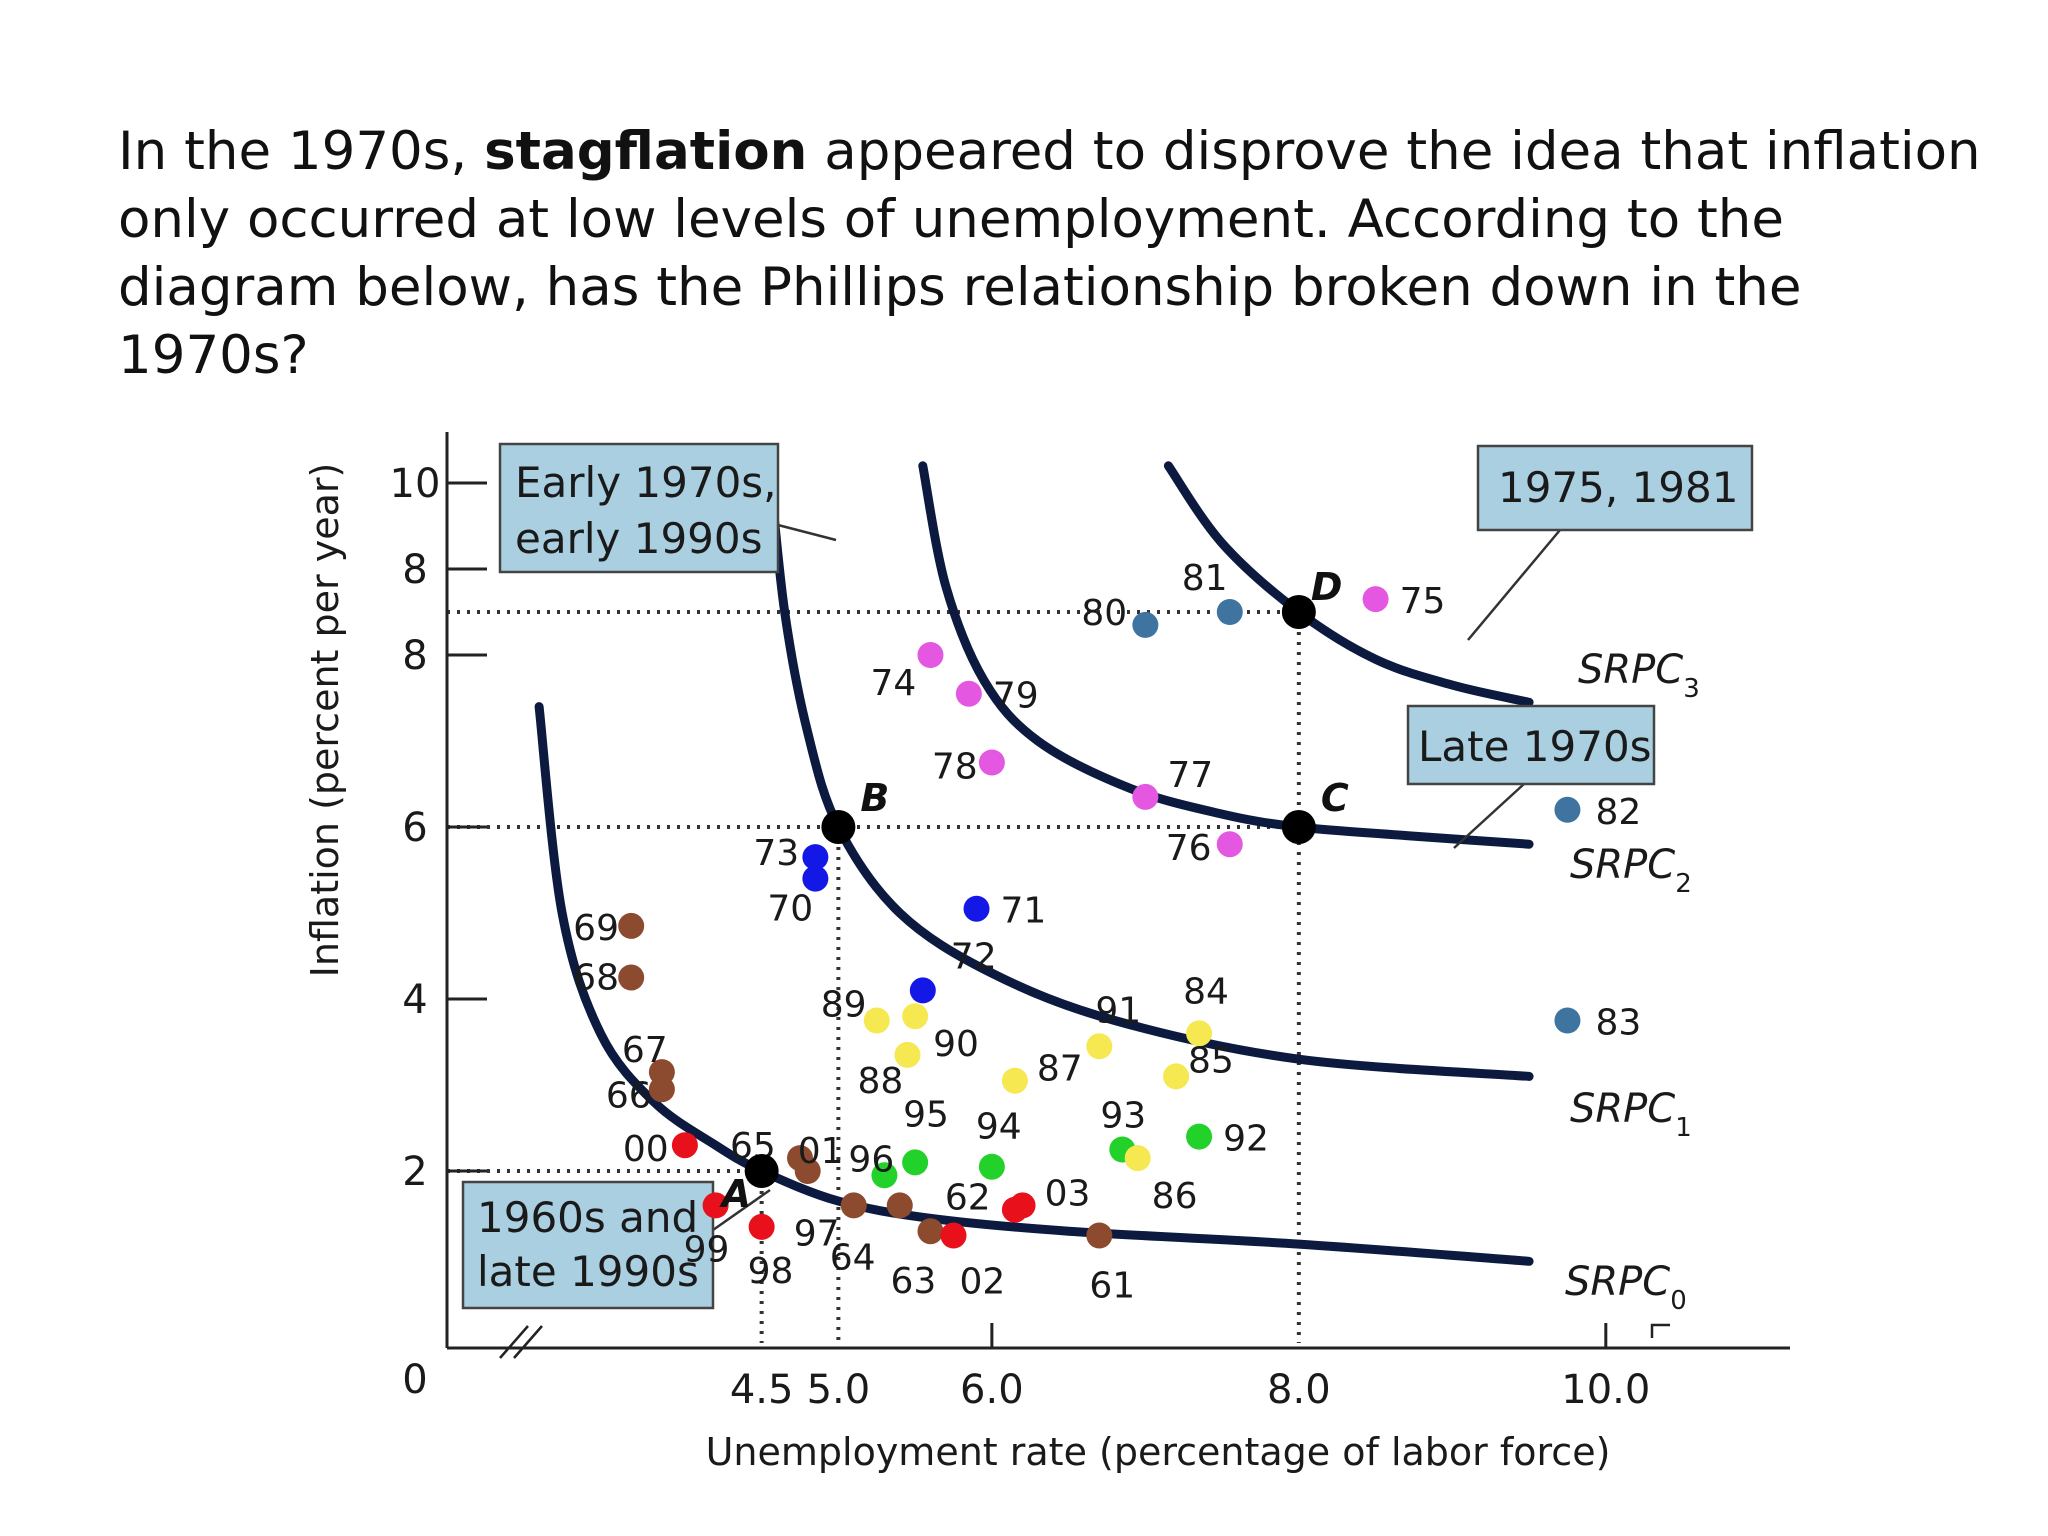 This screenshot has height=1536, width=2048. Describe the element at coordinates (1205, 578) in the screenshot. I see `data-point-label-81: 81` at that location.